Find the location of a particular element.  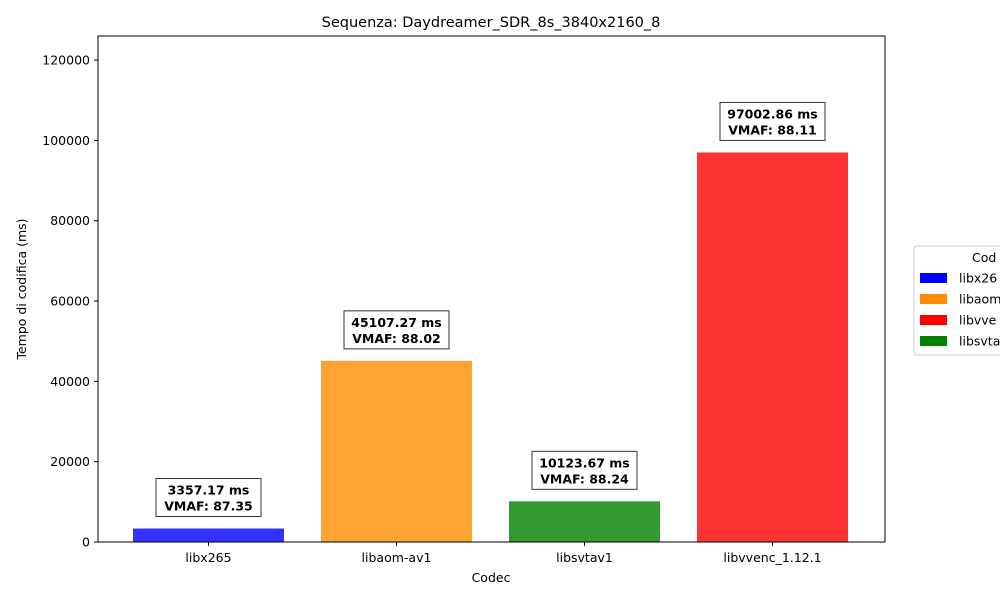

x-tick-label: libsvtav1 is located at coordinates (584, 557).